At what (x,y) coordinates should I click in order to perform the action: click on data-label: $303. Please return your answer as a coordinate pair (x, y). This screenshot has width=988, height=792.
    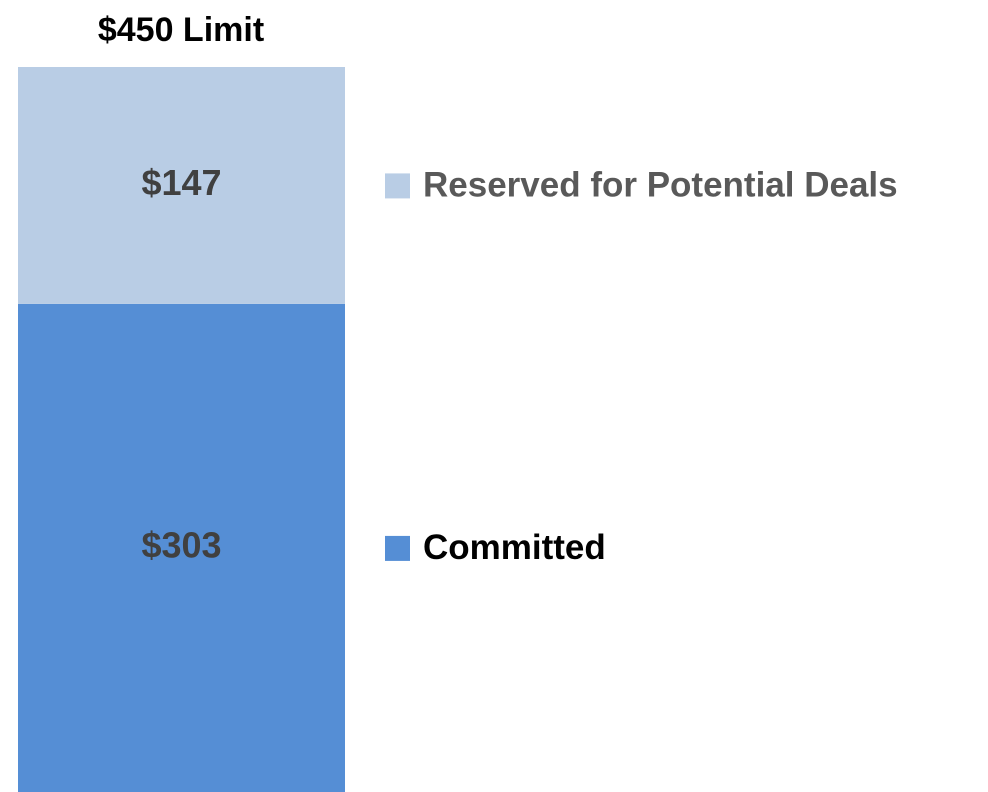
    Looking at the image, I should click on (181, 544).